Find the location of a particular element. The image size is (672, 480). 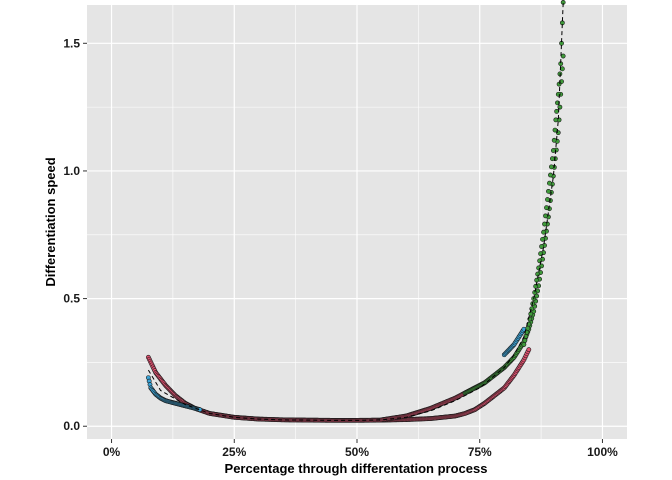

x-tick-label: 50% is located at coordinates (357, 452).